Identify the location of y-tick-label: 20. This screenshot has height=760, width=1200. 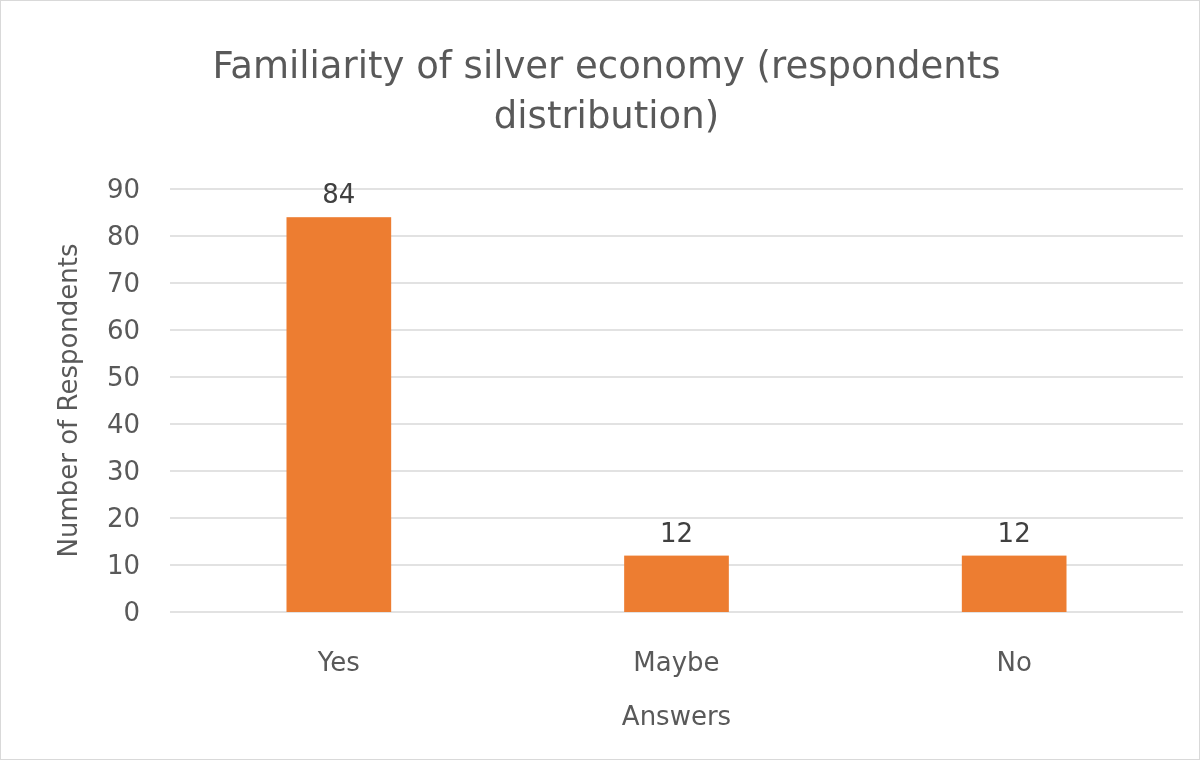
(123, 518).